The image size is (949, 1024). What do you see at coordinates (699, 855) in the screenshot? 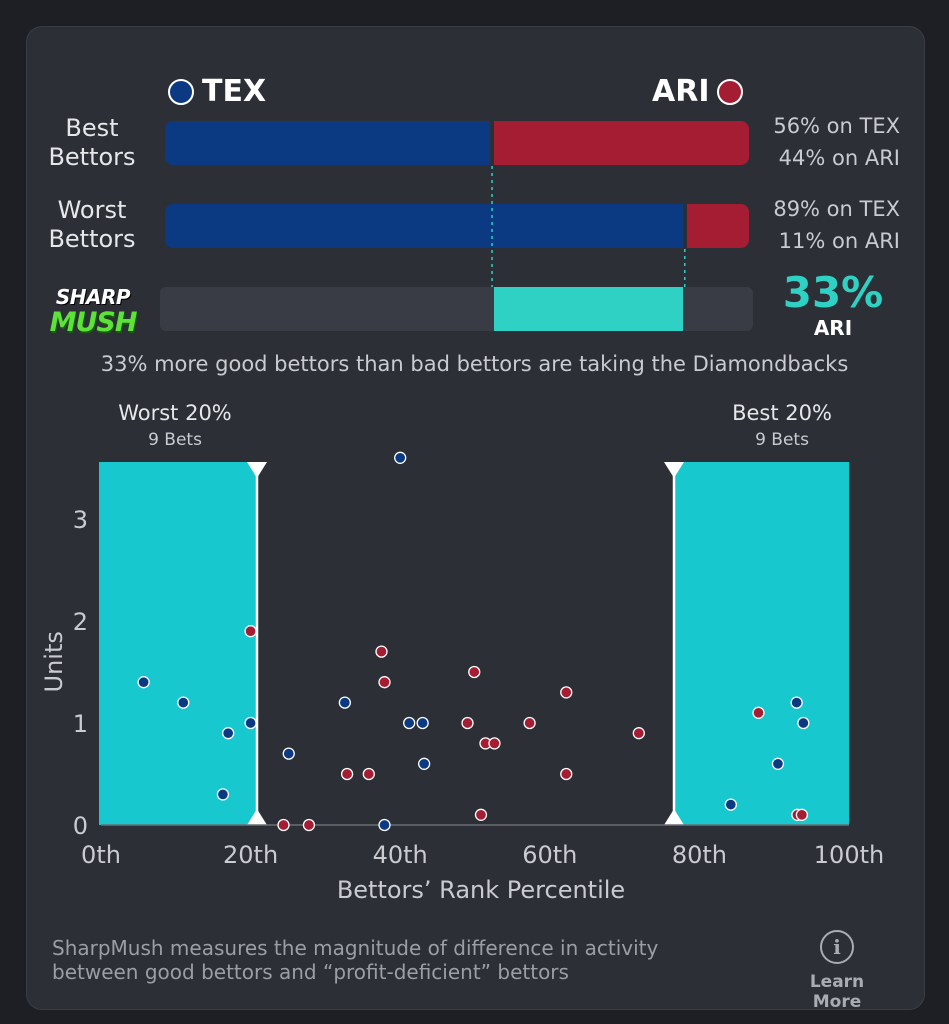
I see `x-tick-label: 80th` at bounding box center [699, 855].